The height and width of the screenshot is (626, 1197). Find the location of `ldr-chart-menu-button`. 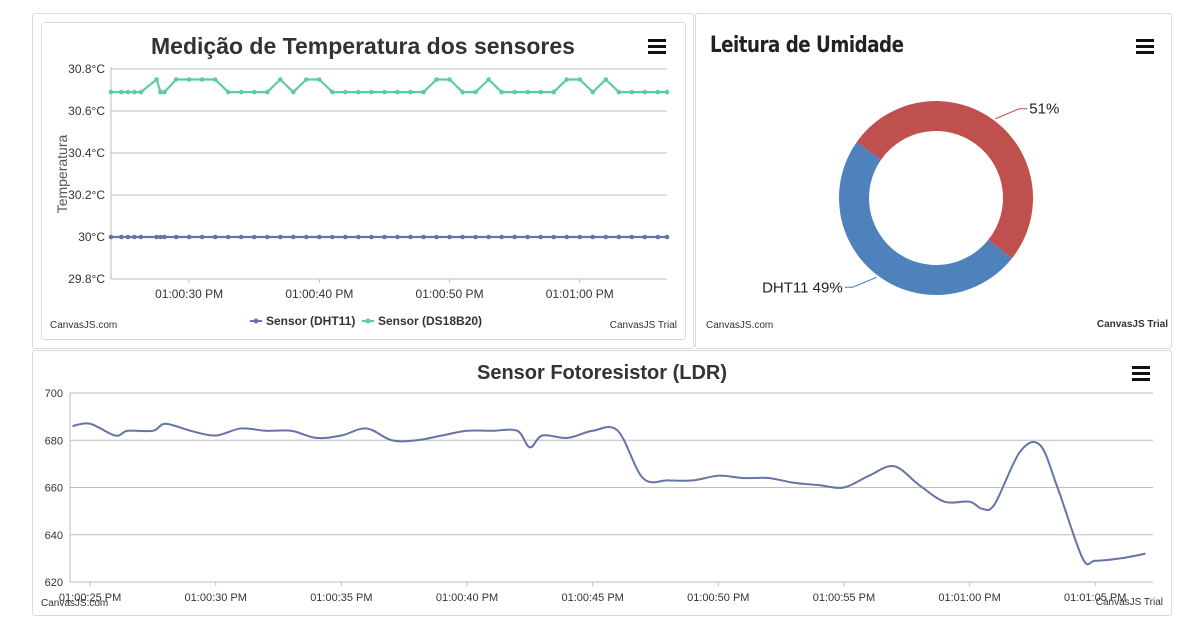

ldr-chart-menu-button is located at coordinates (1141, 374).